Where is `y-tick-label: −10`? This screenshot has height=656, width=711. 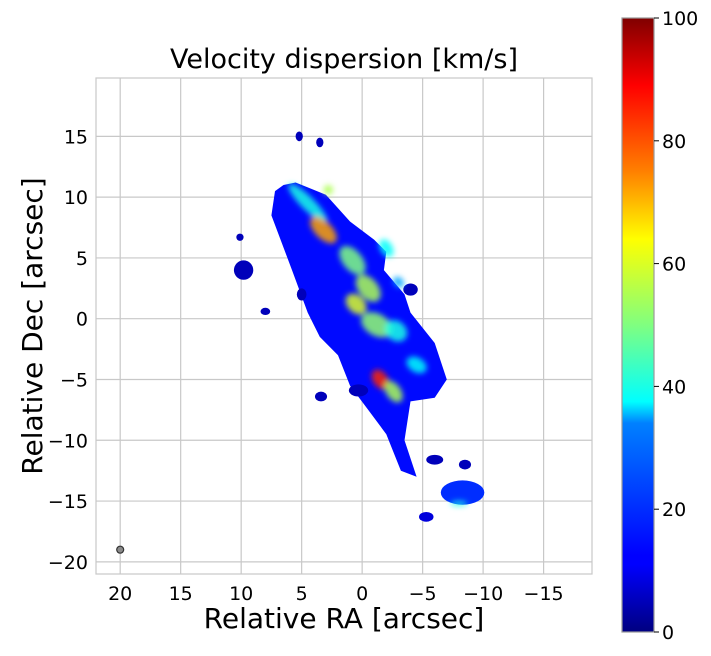 y-tick-label: −10 is located at coordinates (68, 441).